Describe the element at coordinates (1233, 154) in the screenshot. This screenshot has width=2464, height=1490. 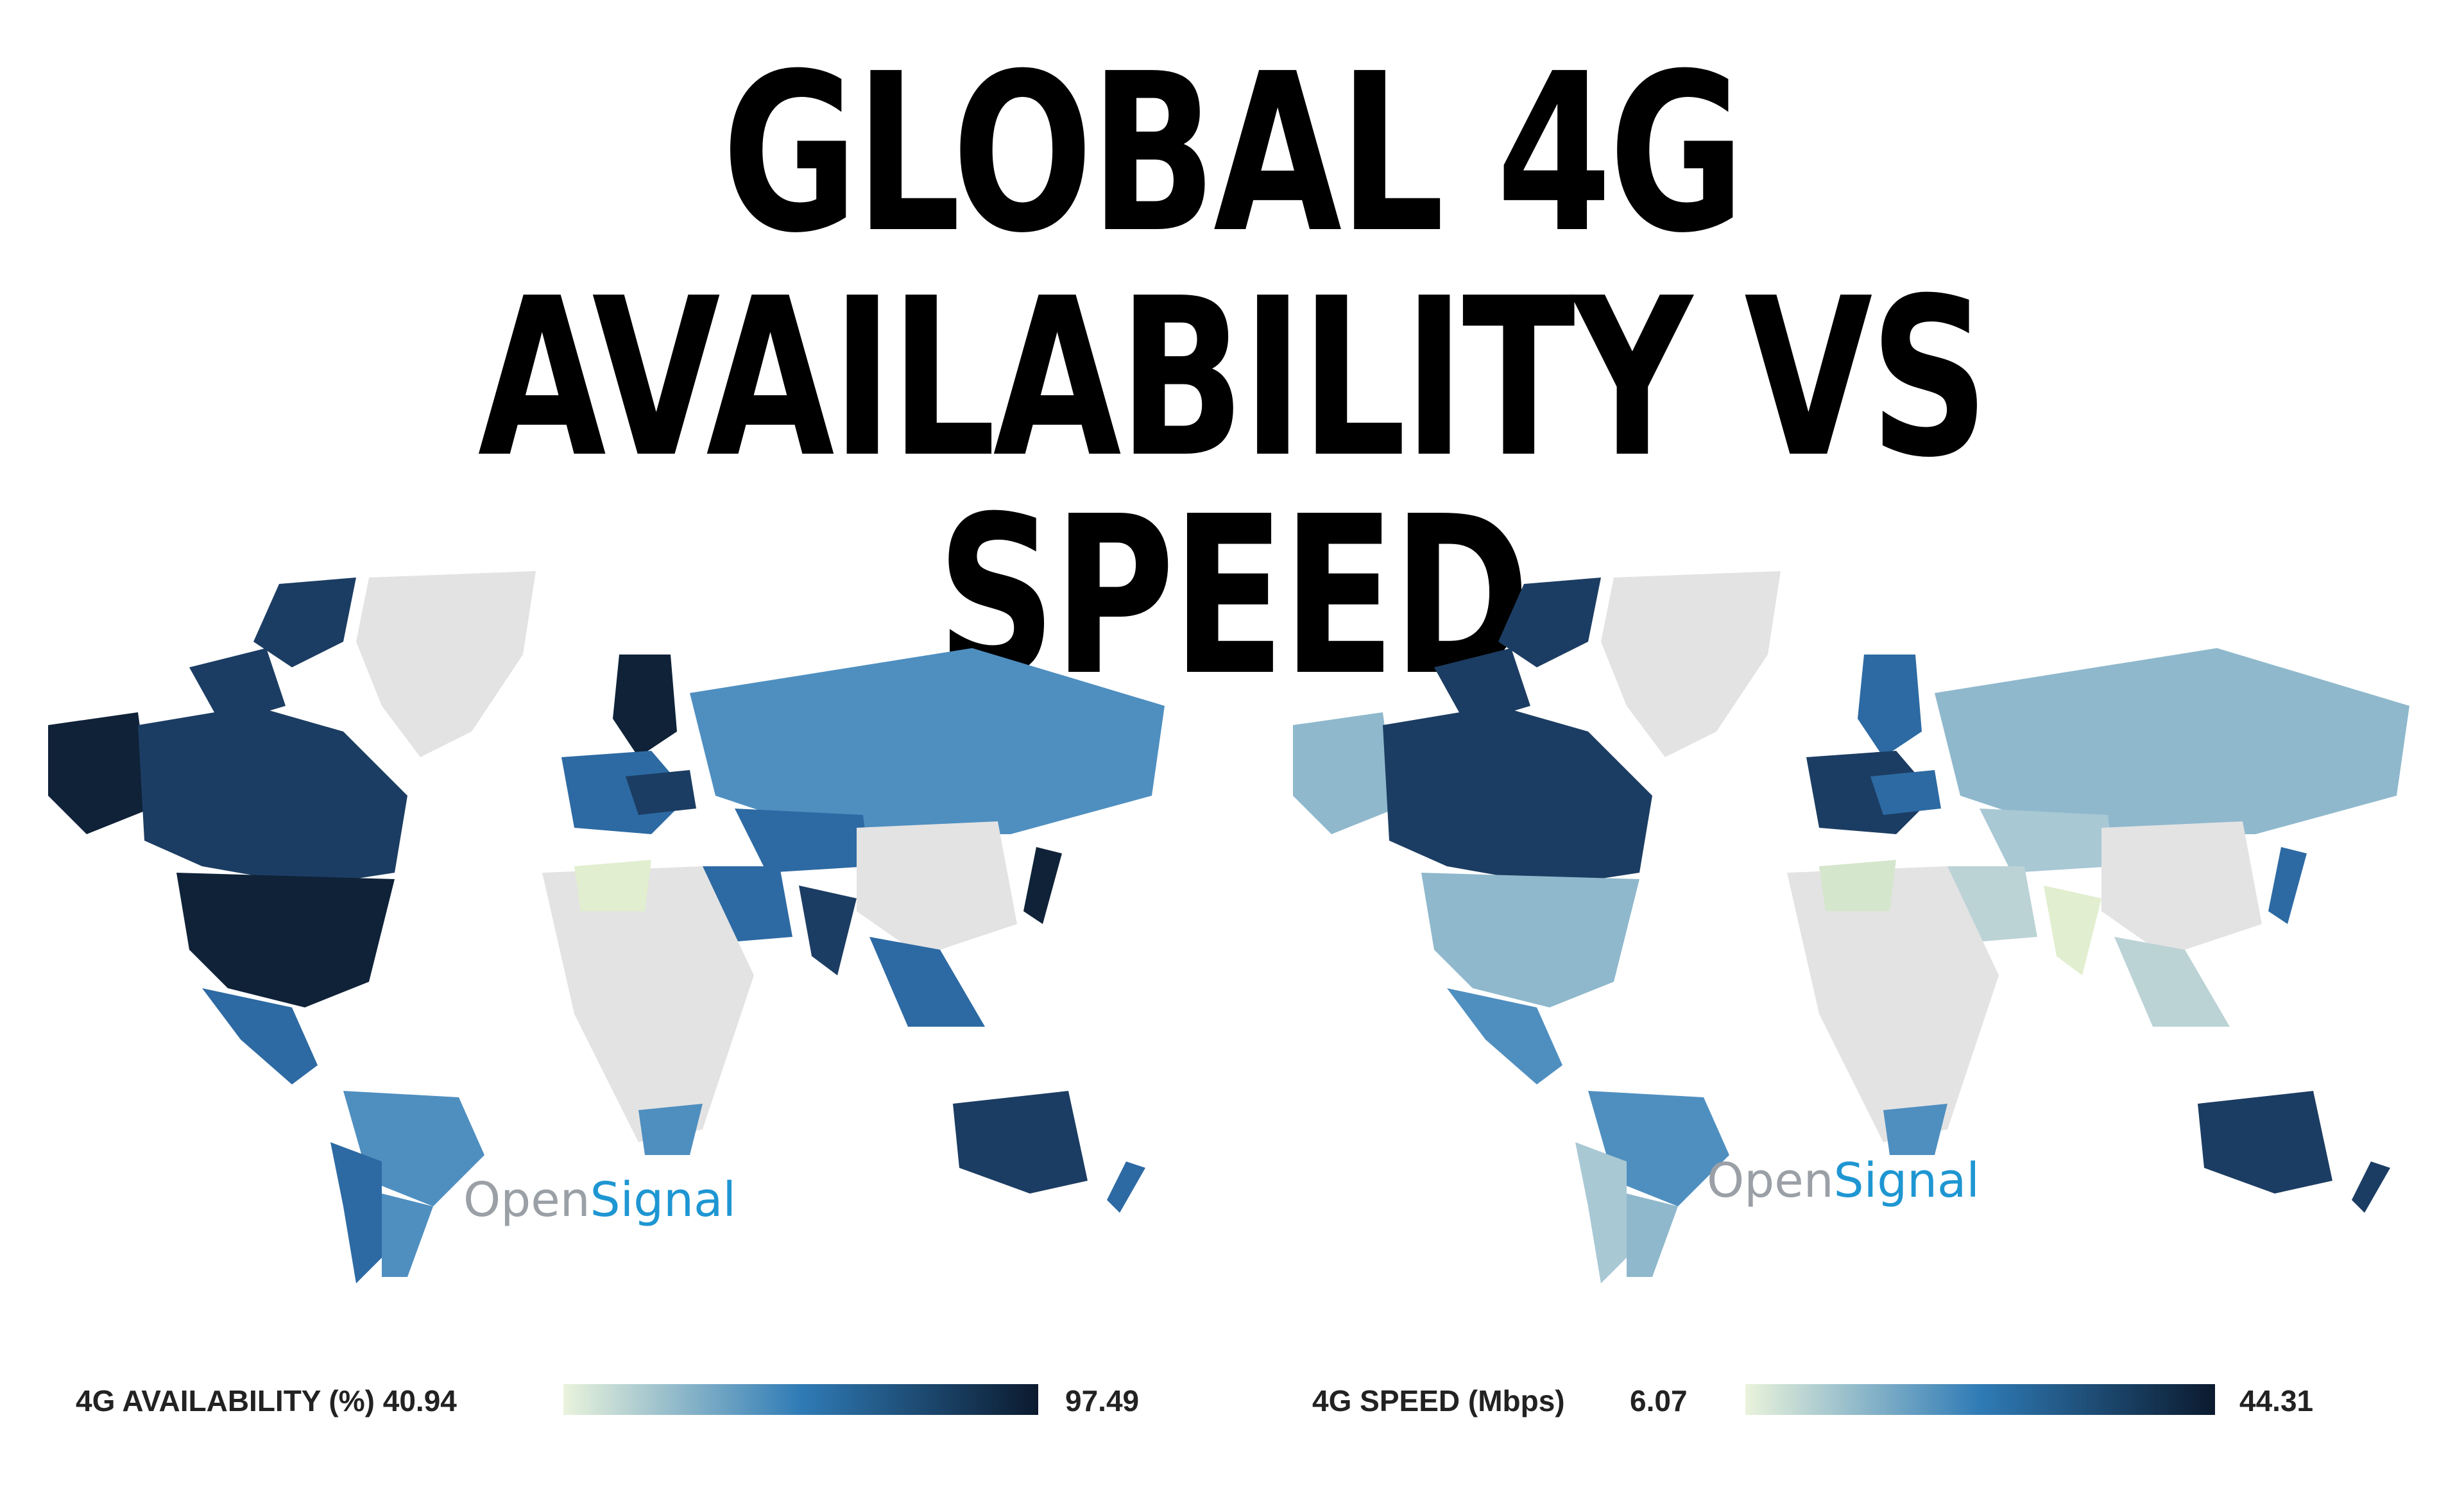
I see `page-title-line-1: GLOBAL 4G` at that location.